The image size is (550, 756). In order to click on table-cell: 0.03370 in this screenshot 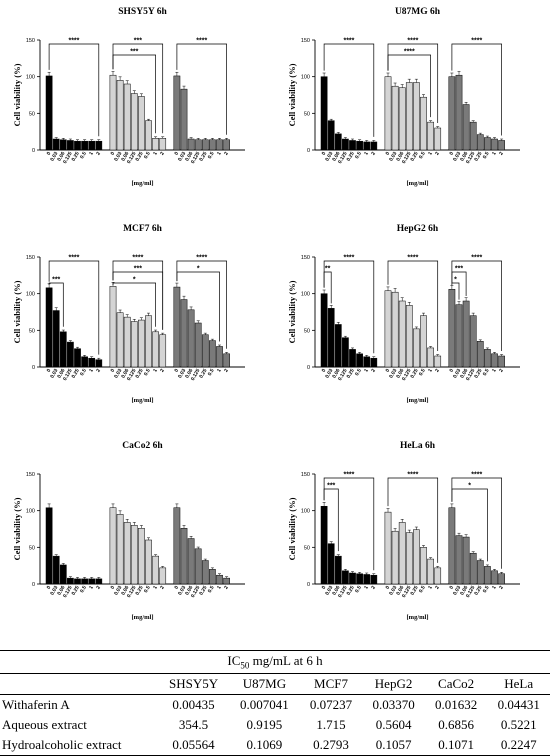, I will do `click(393, 704)`.